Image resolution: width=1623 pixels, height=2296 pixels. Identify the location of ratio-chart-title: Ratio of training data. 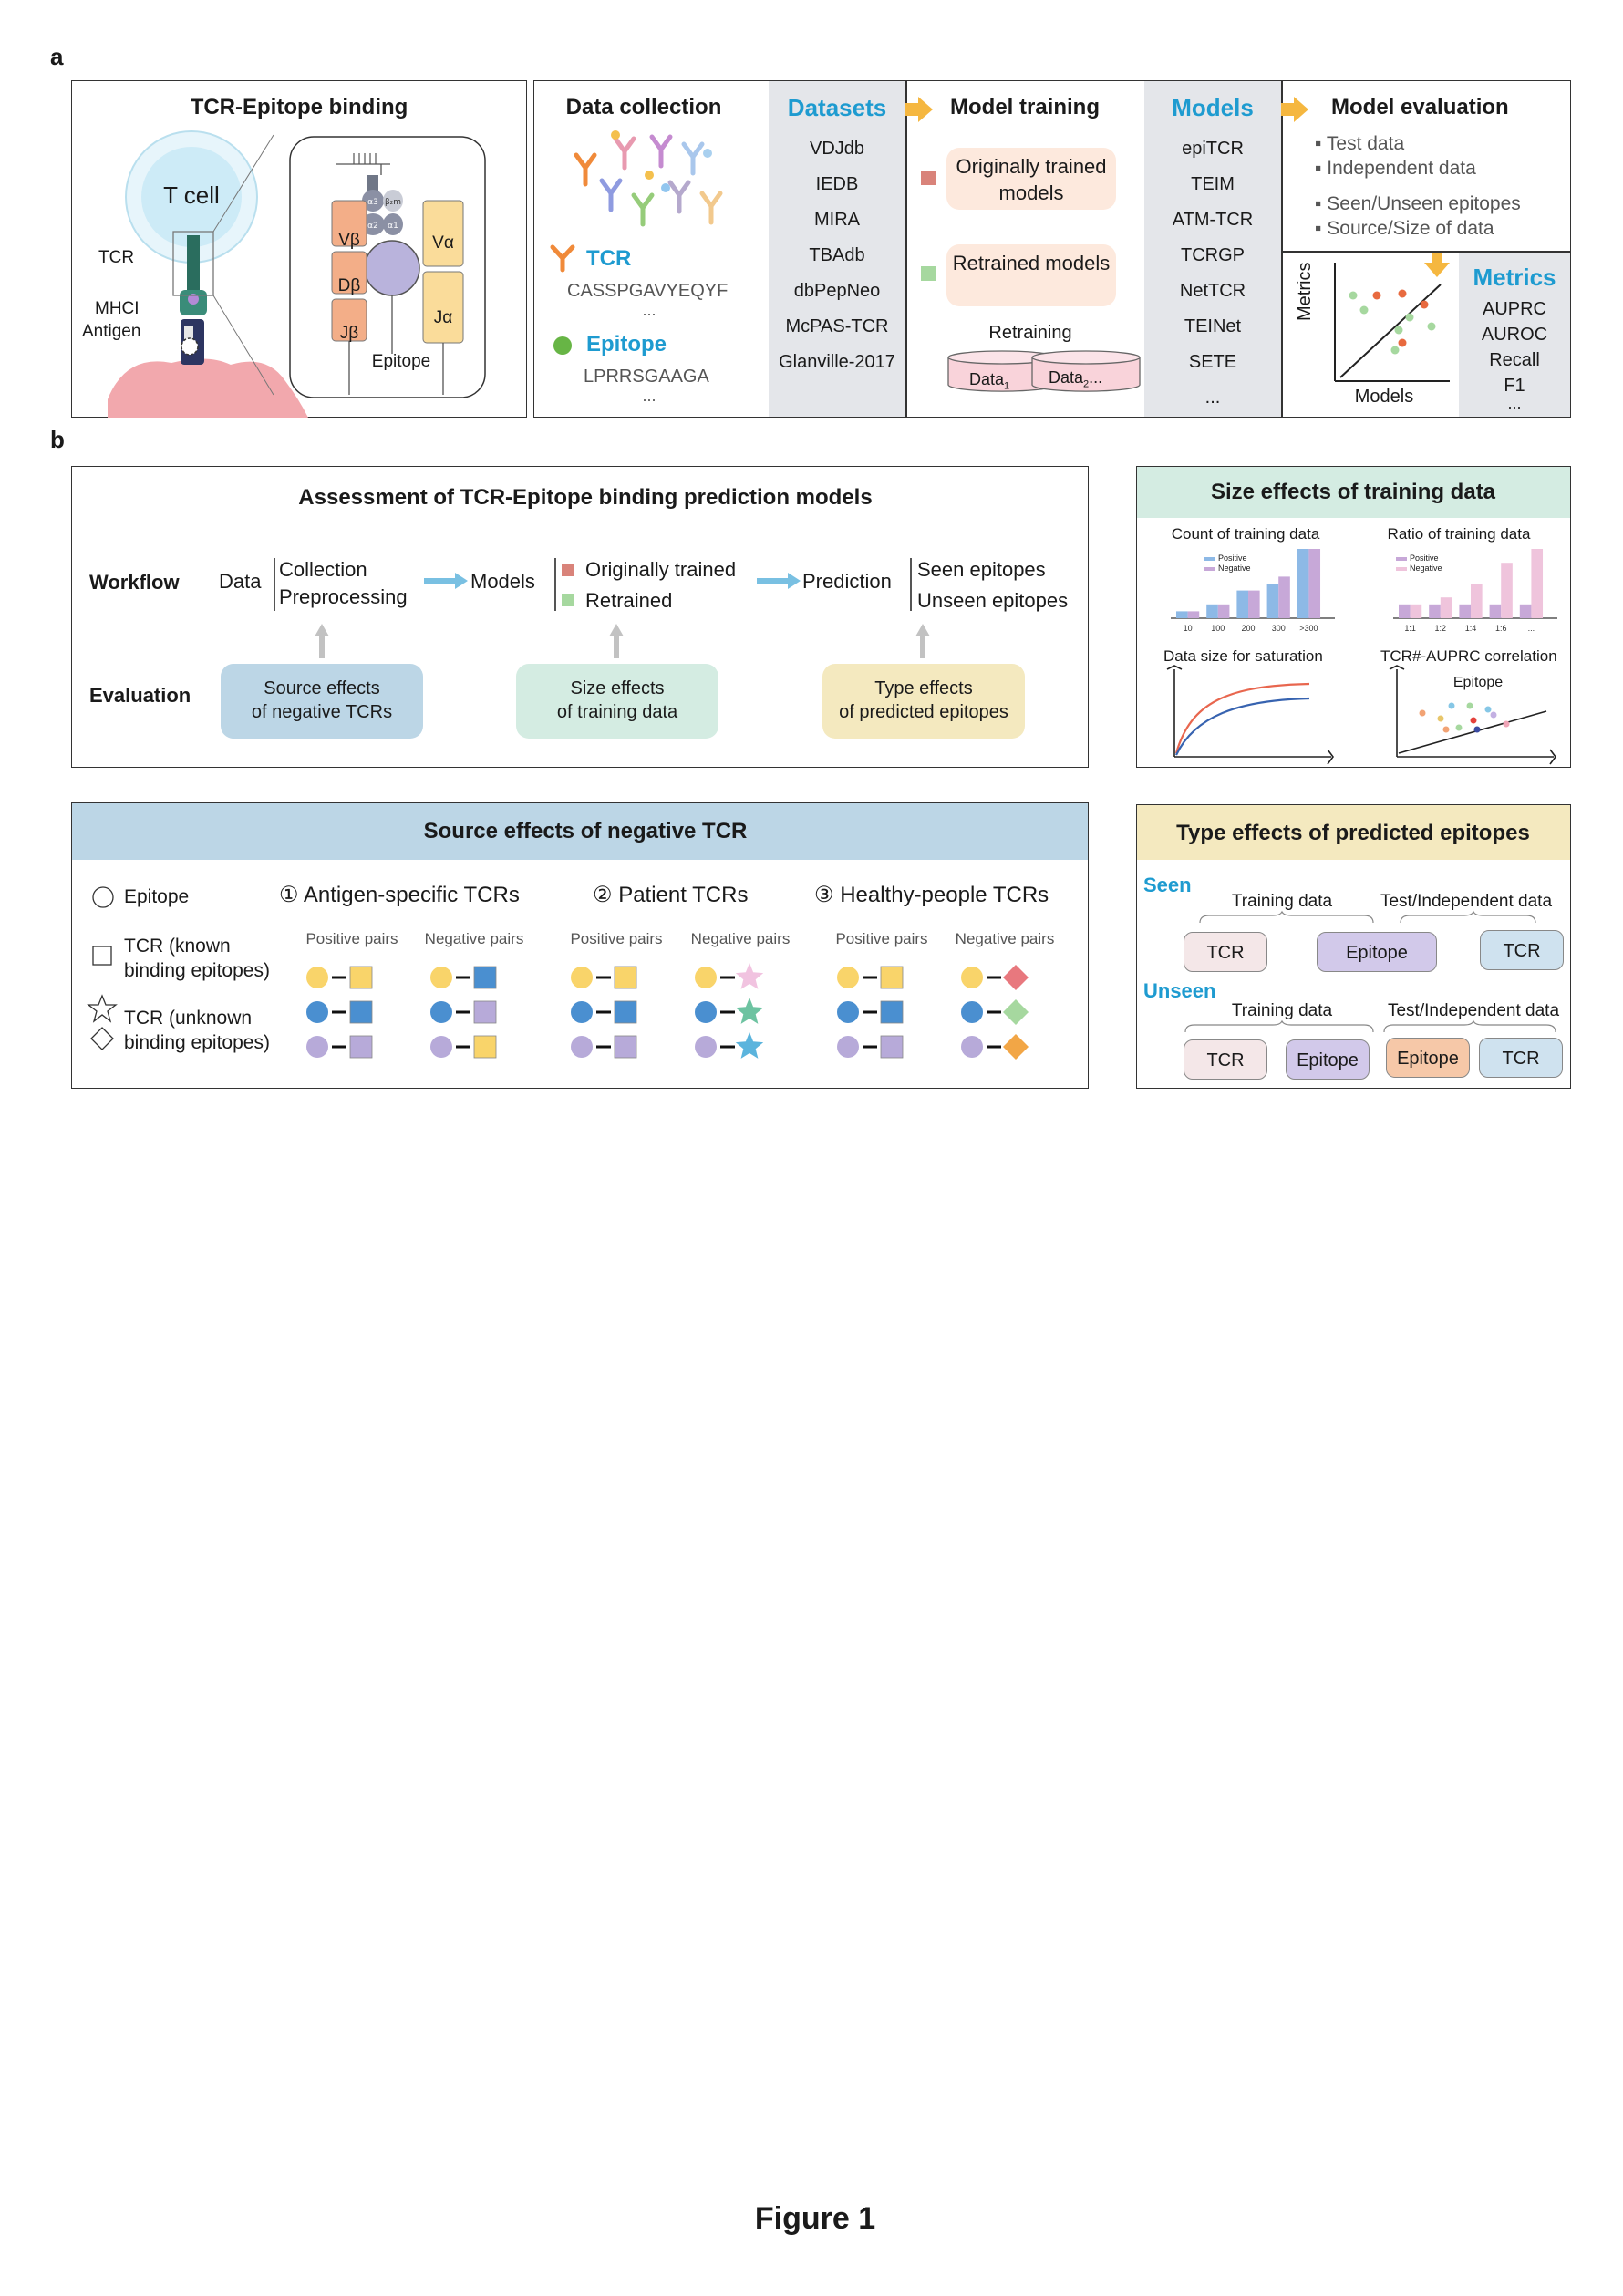
(1459, 534).